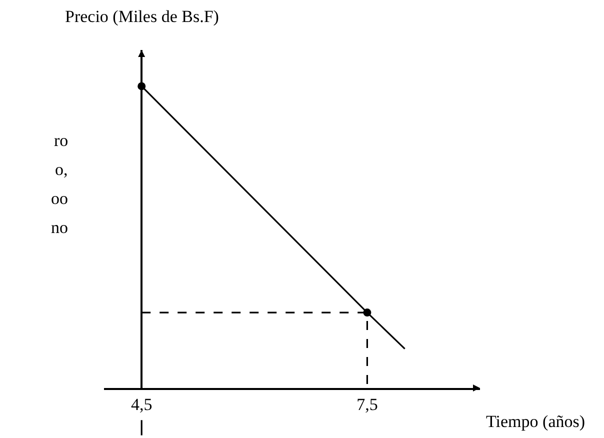  Describe the element at coordinates (142, 16) in the screenshot. I see `y-axis-title: Precio (Miles de Bs.F)` at that location.